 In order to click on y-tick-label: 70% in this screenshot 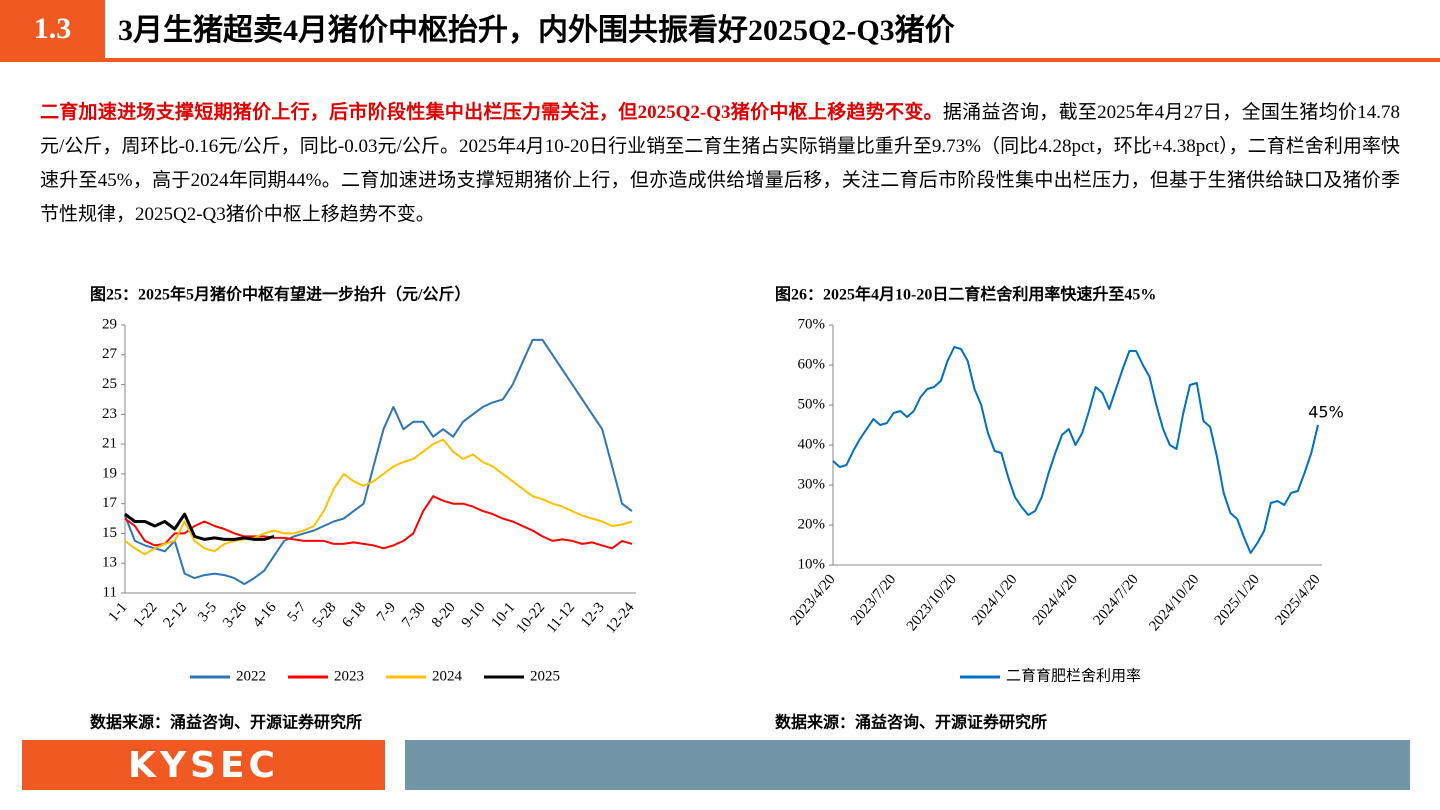, I will do `click(812, 324)`.